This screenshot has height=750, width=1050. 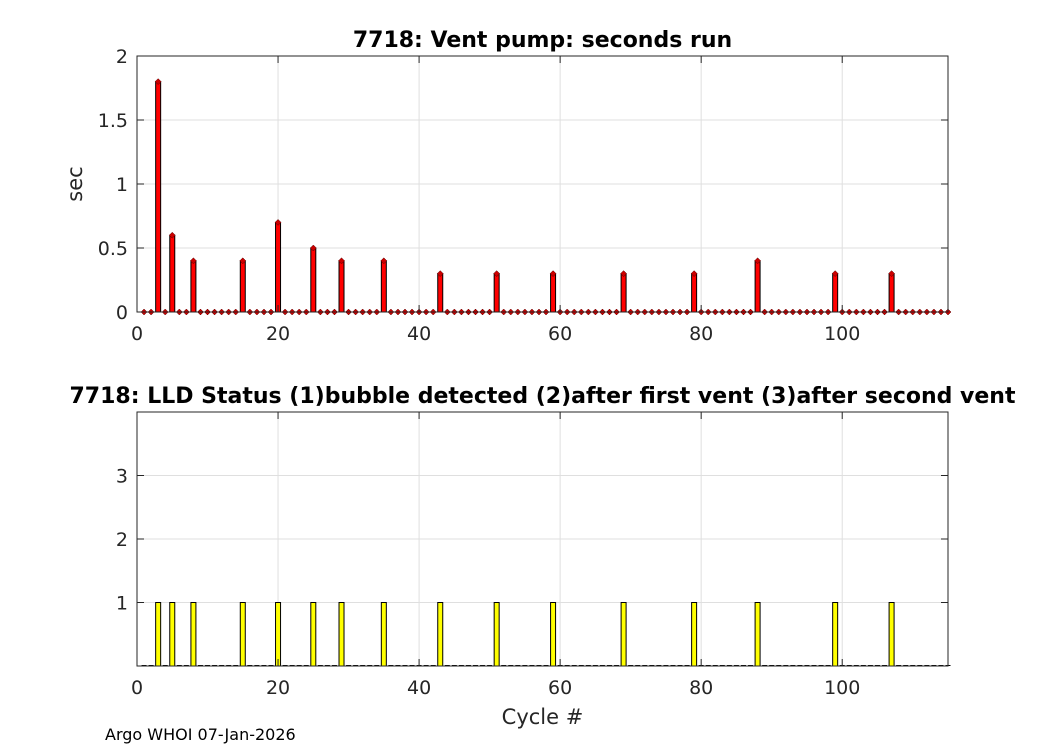 I want to click on x-axis-label: Cycle #, so click(x=543, y=717).